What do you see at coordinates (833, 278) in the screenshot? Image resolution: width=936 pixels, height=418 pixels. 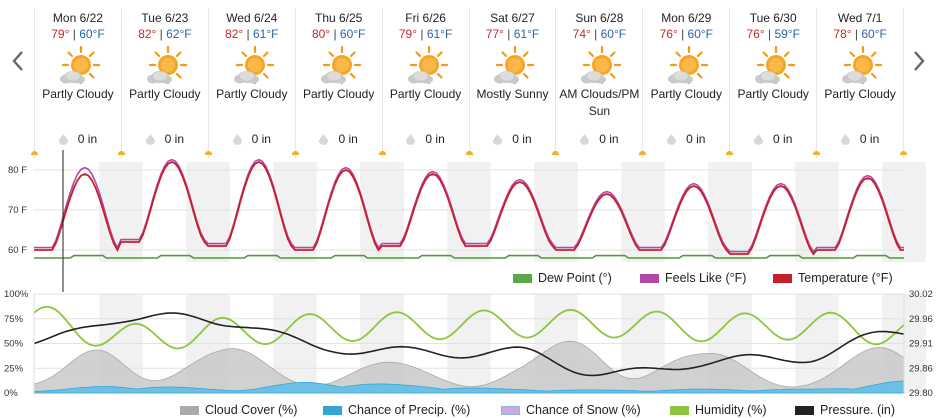 I see `legend-temperature: Temperature (°F)` at bounding box center [833, 278].